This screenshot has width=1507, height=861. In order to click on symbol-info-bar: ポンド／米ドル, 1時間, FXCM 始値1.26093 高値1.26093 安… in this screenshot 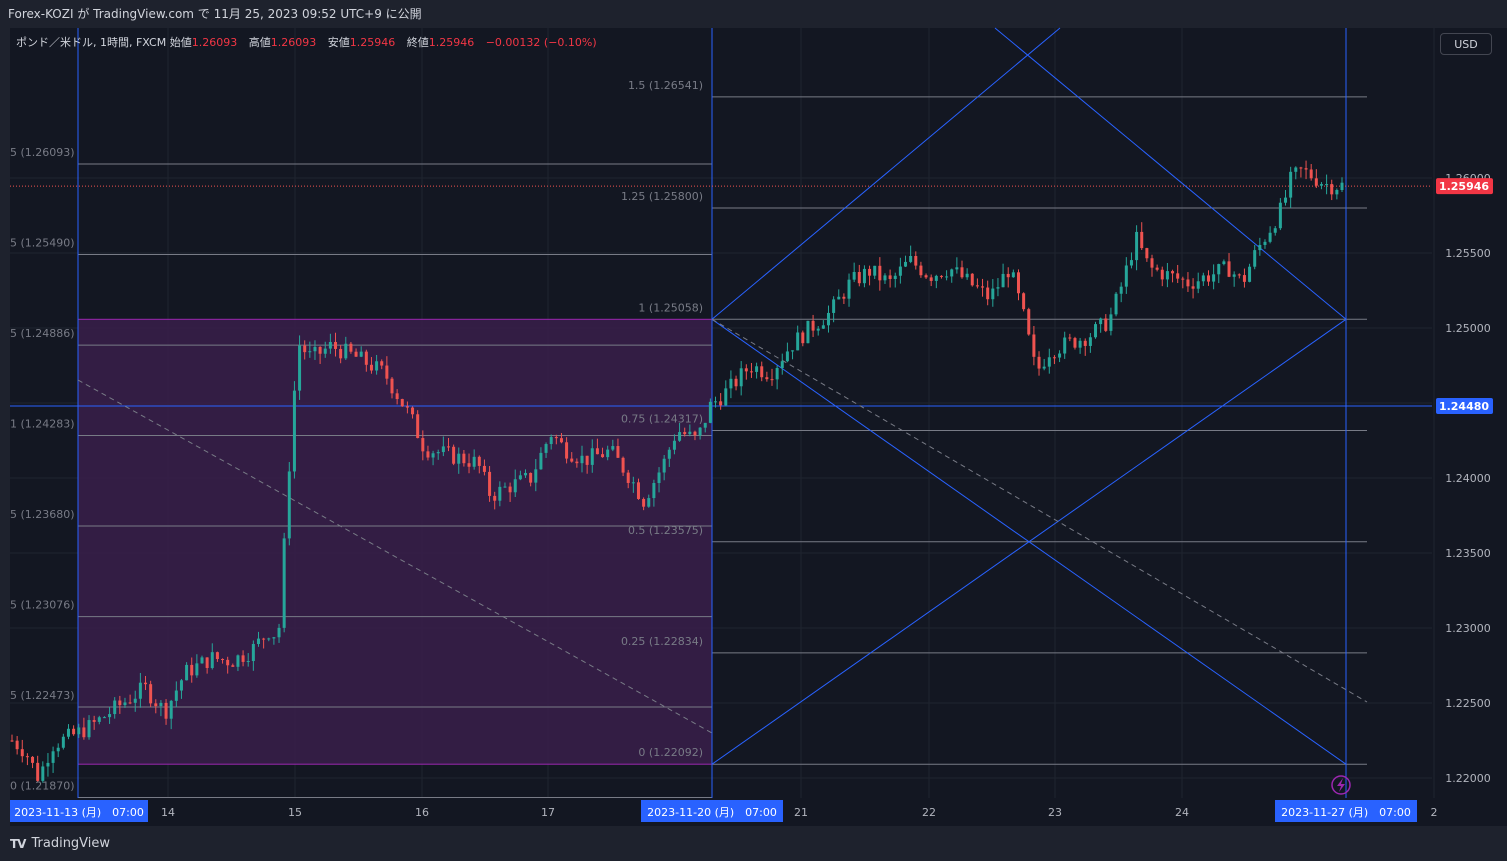, I will do `click(310, 42)`.